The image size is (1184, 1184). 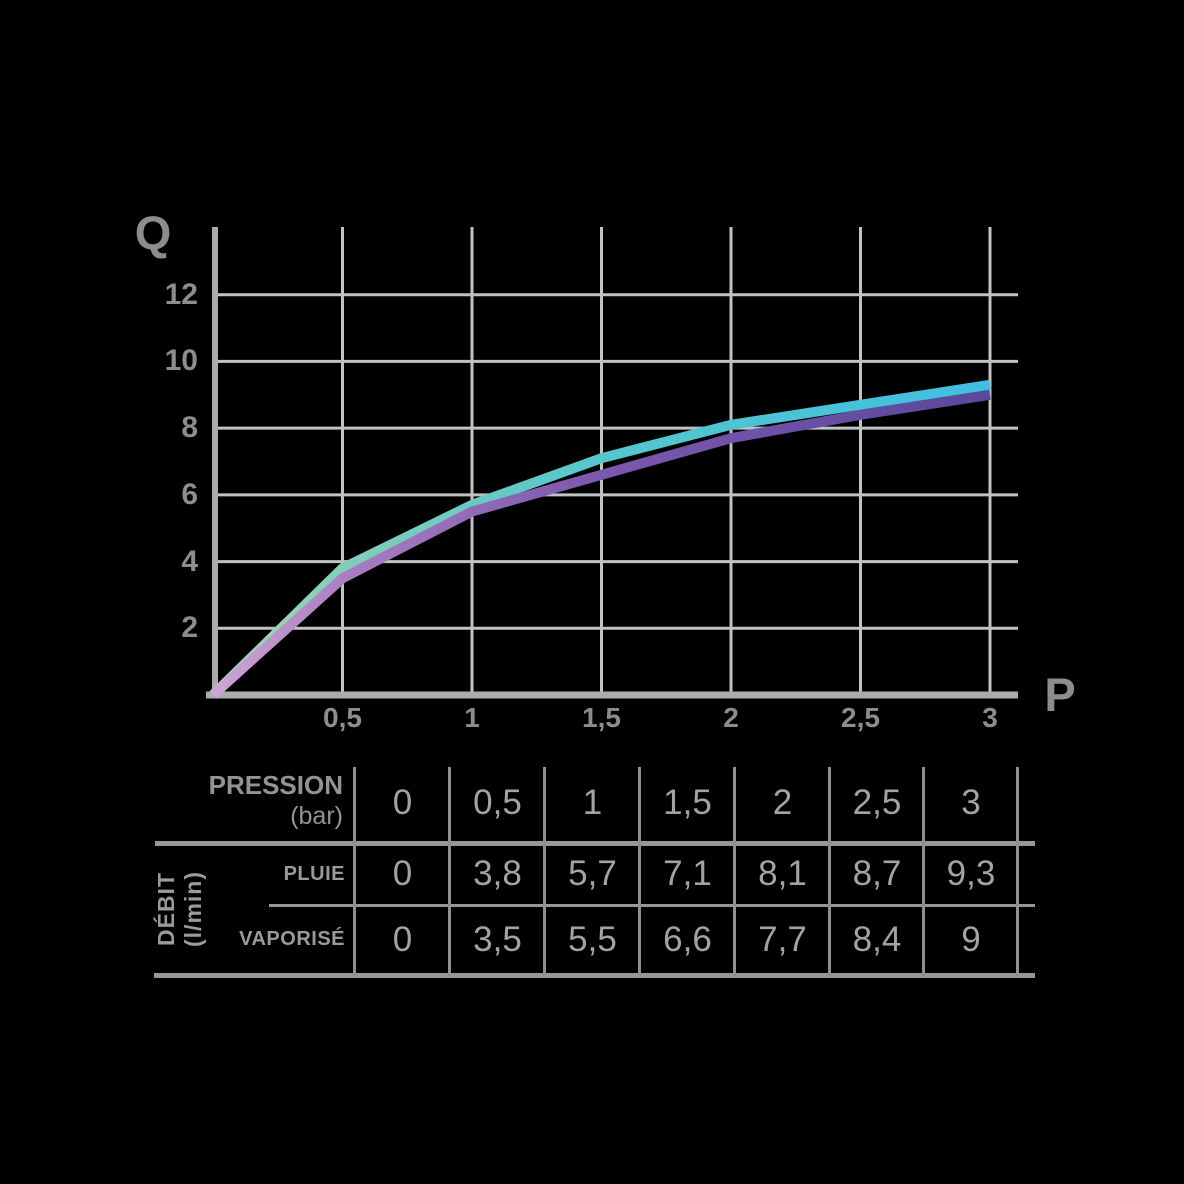 What do you see at coordinates (402, 802) in the screenshot?
I see `pressure-value-cell: 0` at bounding box center [402, 802].